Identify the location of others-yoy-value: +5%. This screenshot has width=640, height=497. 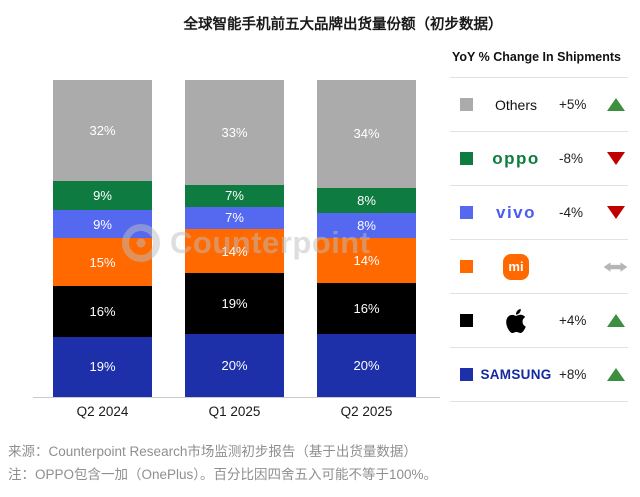
(573, 104).